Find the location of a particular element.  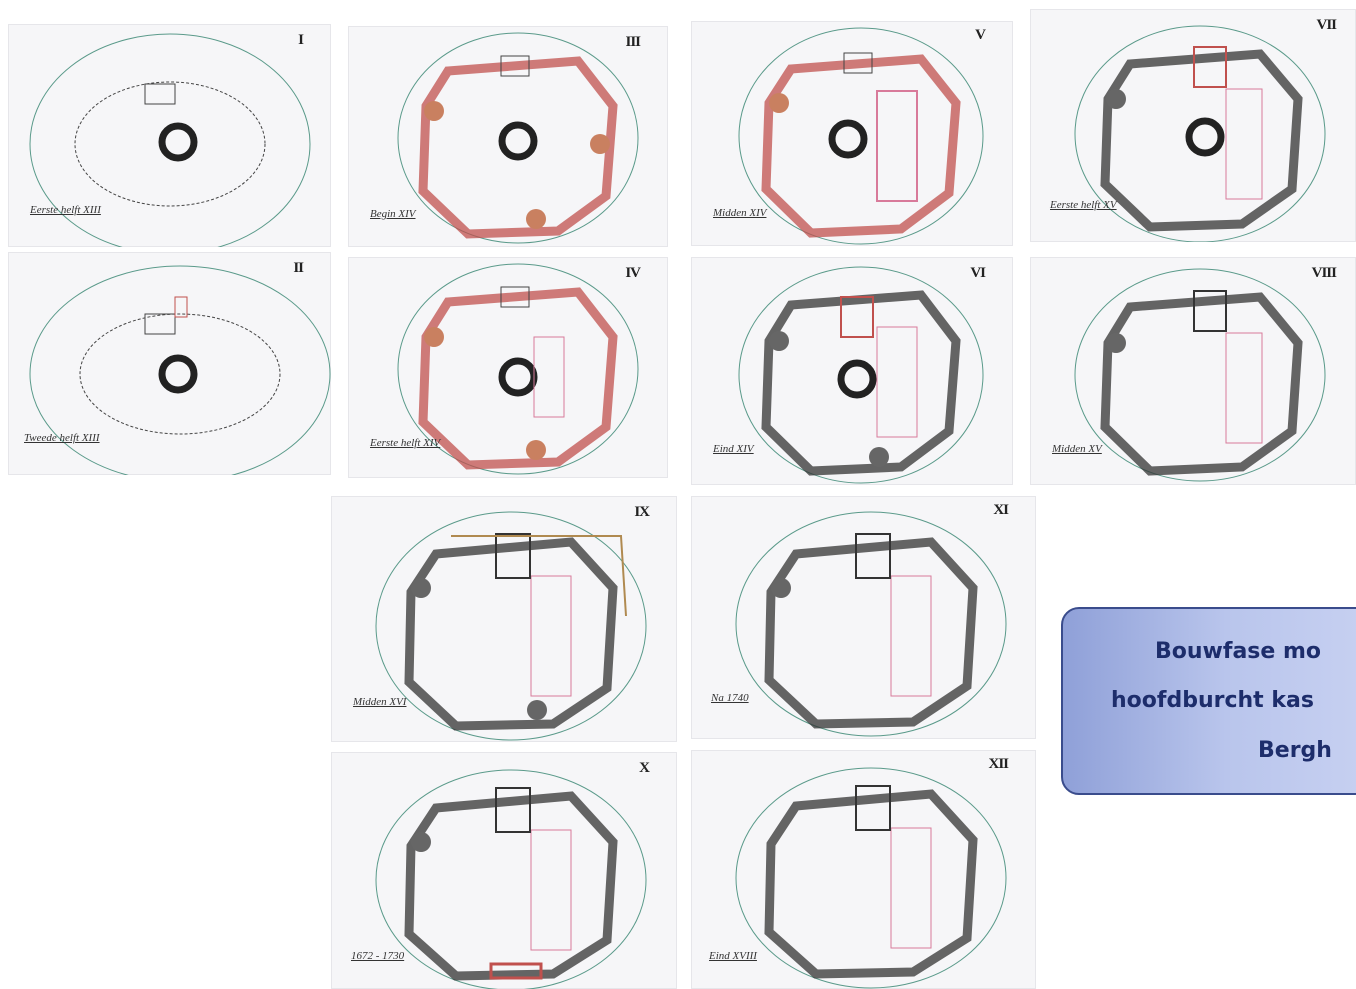

callout-line-3: Bergh is located at coordinates (1295, 750).